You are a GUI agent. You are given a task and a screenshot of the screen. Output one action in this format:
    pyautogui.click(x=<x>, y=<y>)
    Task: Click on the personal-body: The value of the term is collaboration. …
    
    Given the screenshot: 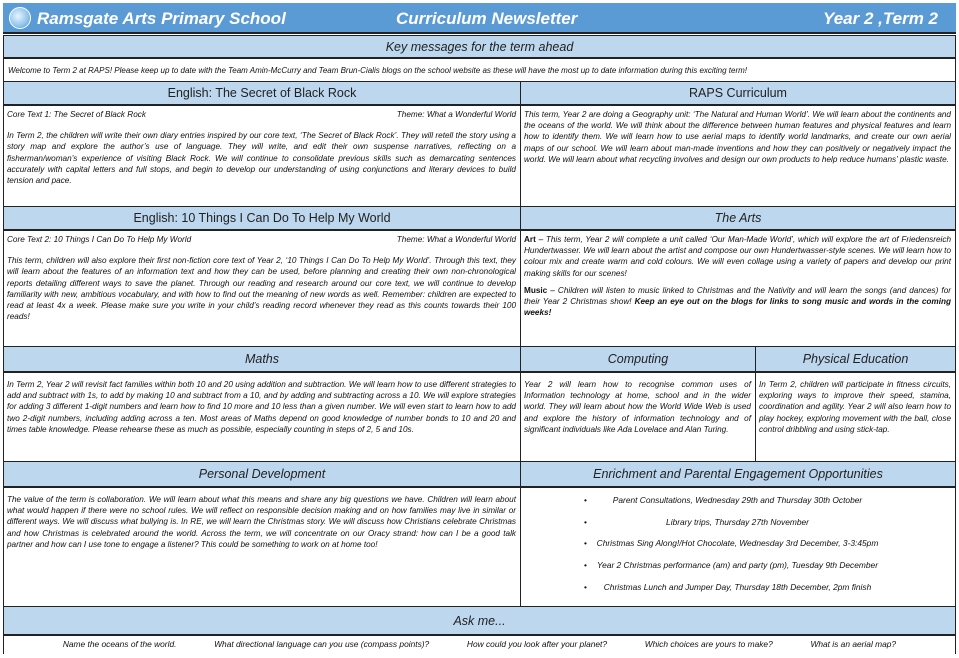 What is the action you would take?
    pyautogui.click(x=262, y=547)
    